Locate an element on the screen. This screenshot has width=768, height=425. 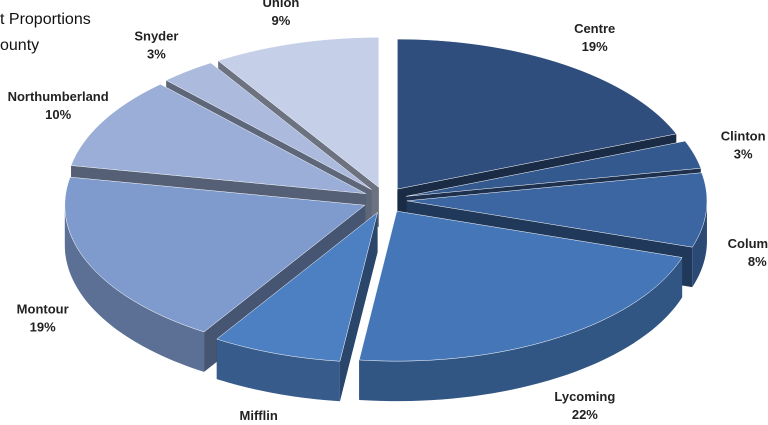
chart-title-line: ounty is located at coordinates (19, 45).